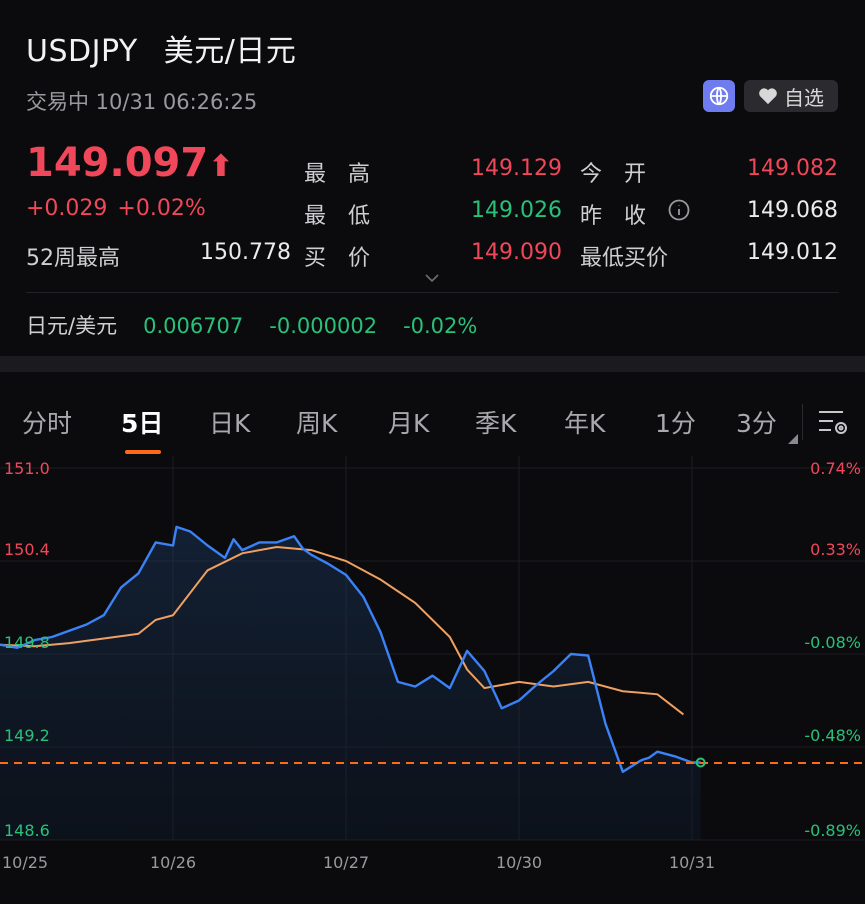  What do you see at coordinates (792, 252) in the screenshot?
I see `low-bid-value: 149.012` at bounding box center [792, 252].